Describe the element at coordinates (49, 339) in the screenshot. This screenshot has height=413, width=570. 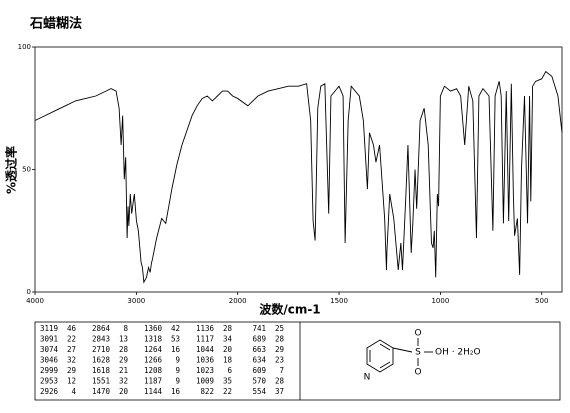
I see `peak-wavenumber: 3091` at that location.